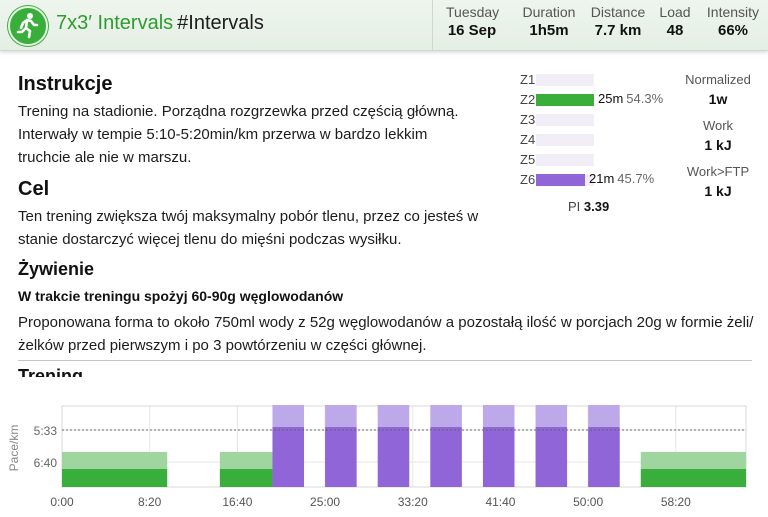 The height and width of the screenshot is (517, 768). I want to click on cel-heading: Cel, so click(34, 189).